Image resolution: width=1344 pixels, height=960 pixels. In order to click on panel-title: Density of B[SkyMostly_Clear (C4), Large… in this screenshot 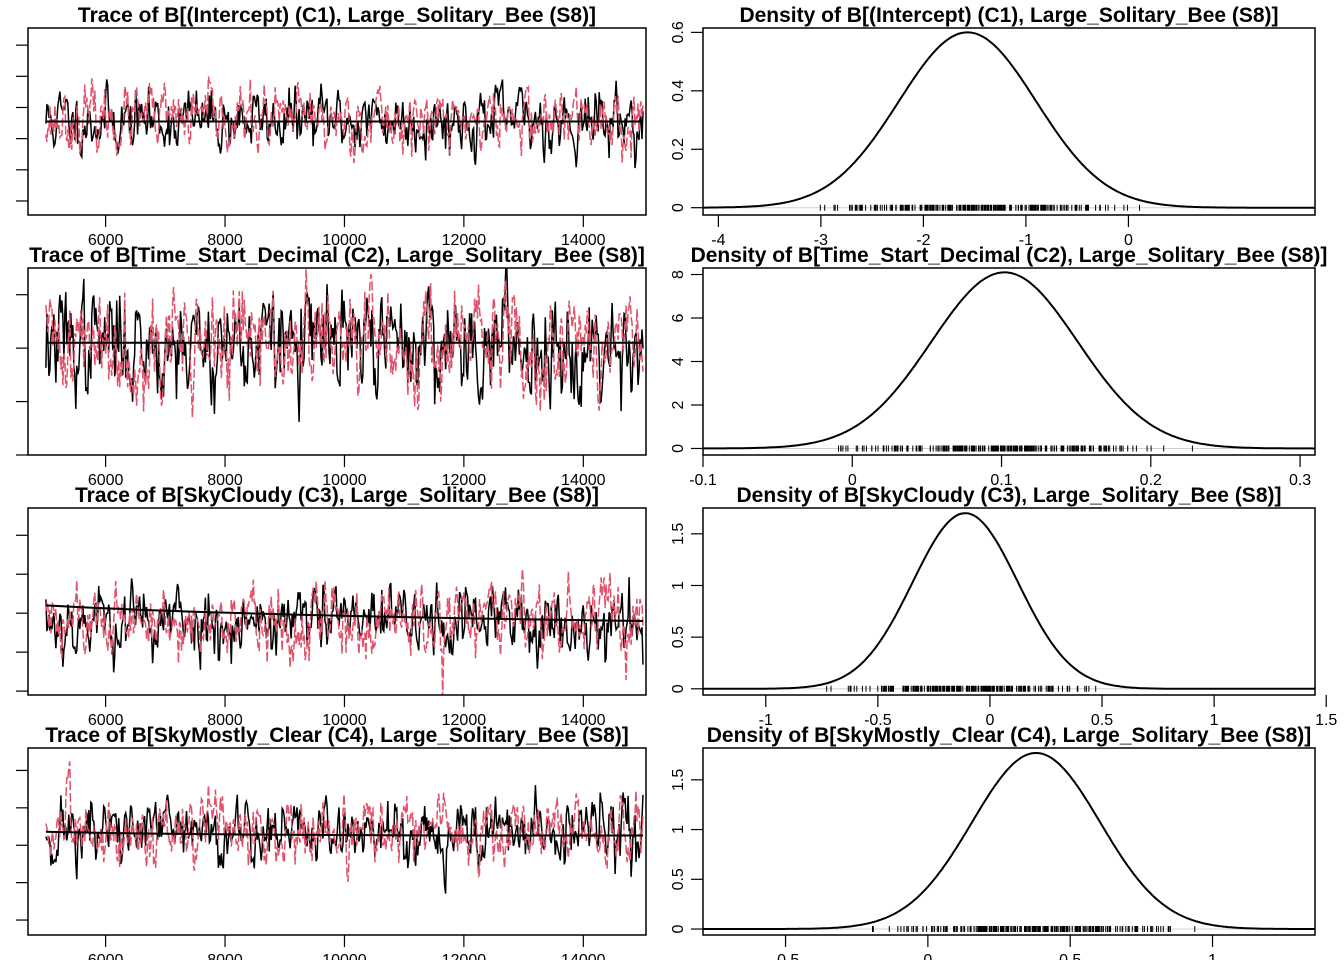, I will do `click(1009, 735)`.